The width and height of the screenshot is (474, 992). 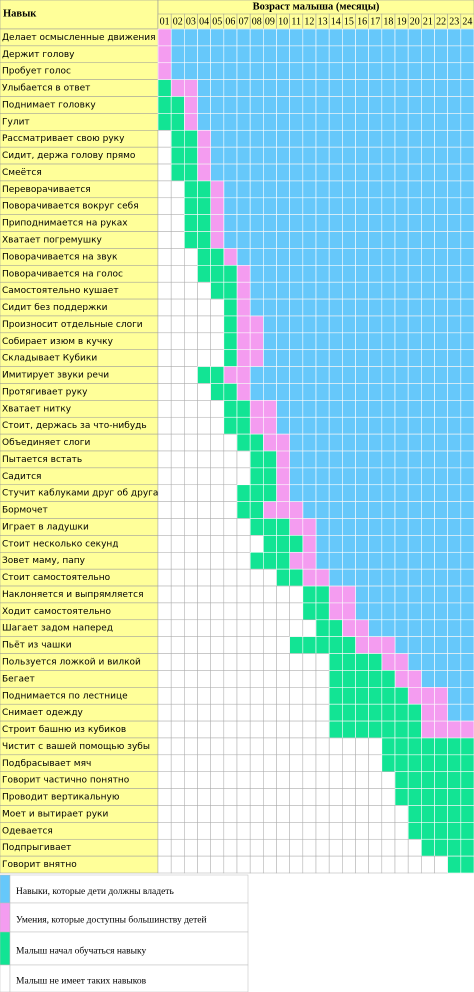 What do you see at coordinates (61, 798) in the screenshot?
I see `skill-label: Проводит вертикальную` at bounding box center [61, 798].